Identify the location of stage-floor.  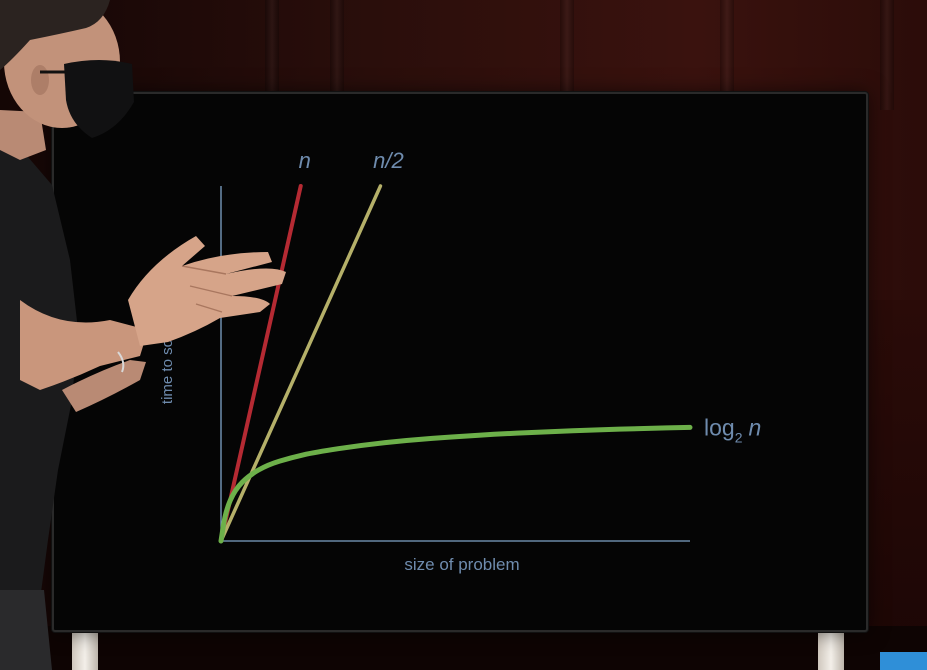
(463, 648).